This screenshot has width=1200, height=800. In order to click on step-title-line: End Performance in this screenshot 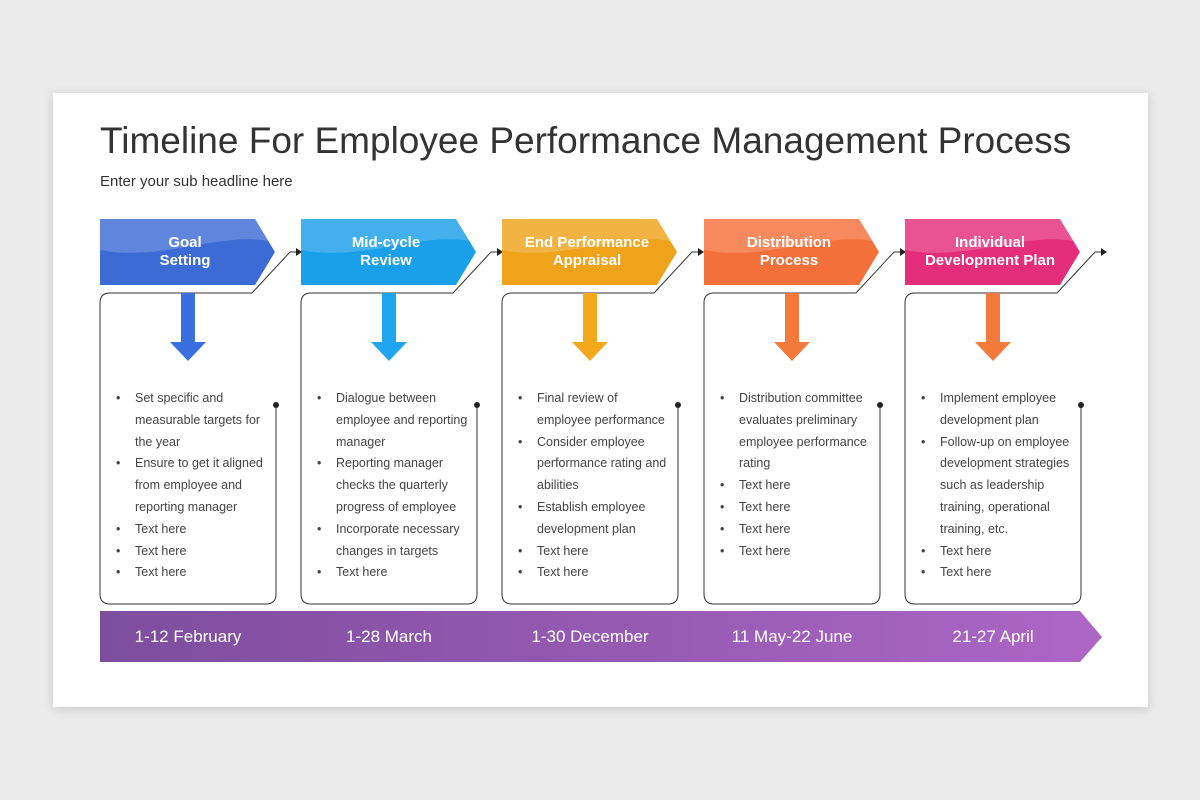, I will do `click(587, 242)`.